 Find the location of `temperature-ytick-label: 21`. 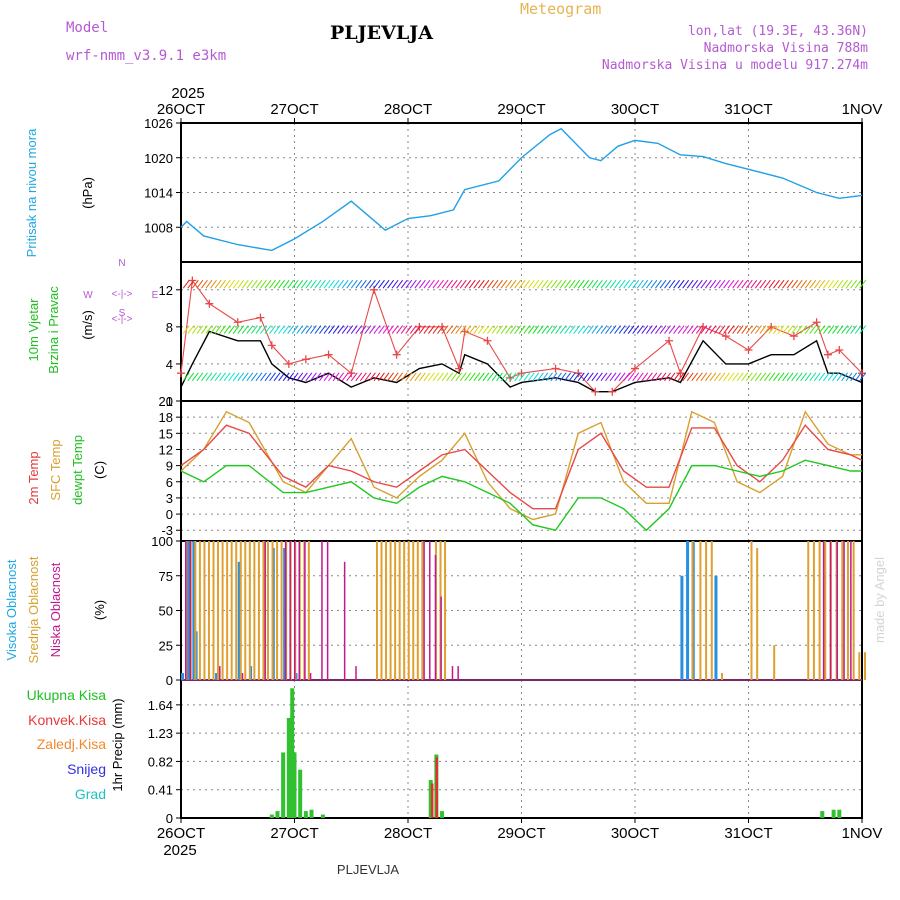

temperature-ytick-label: 21 is located at coordinates (166, 401).